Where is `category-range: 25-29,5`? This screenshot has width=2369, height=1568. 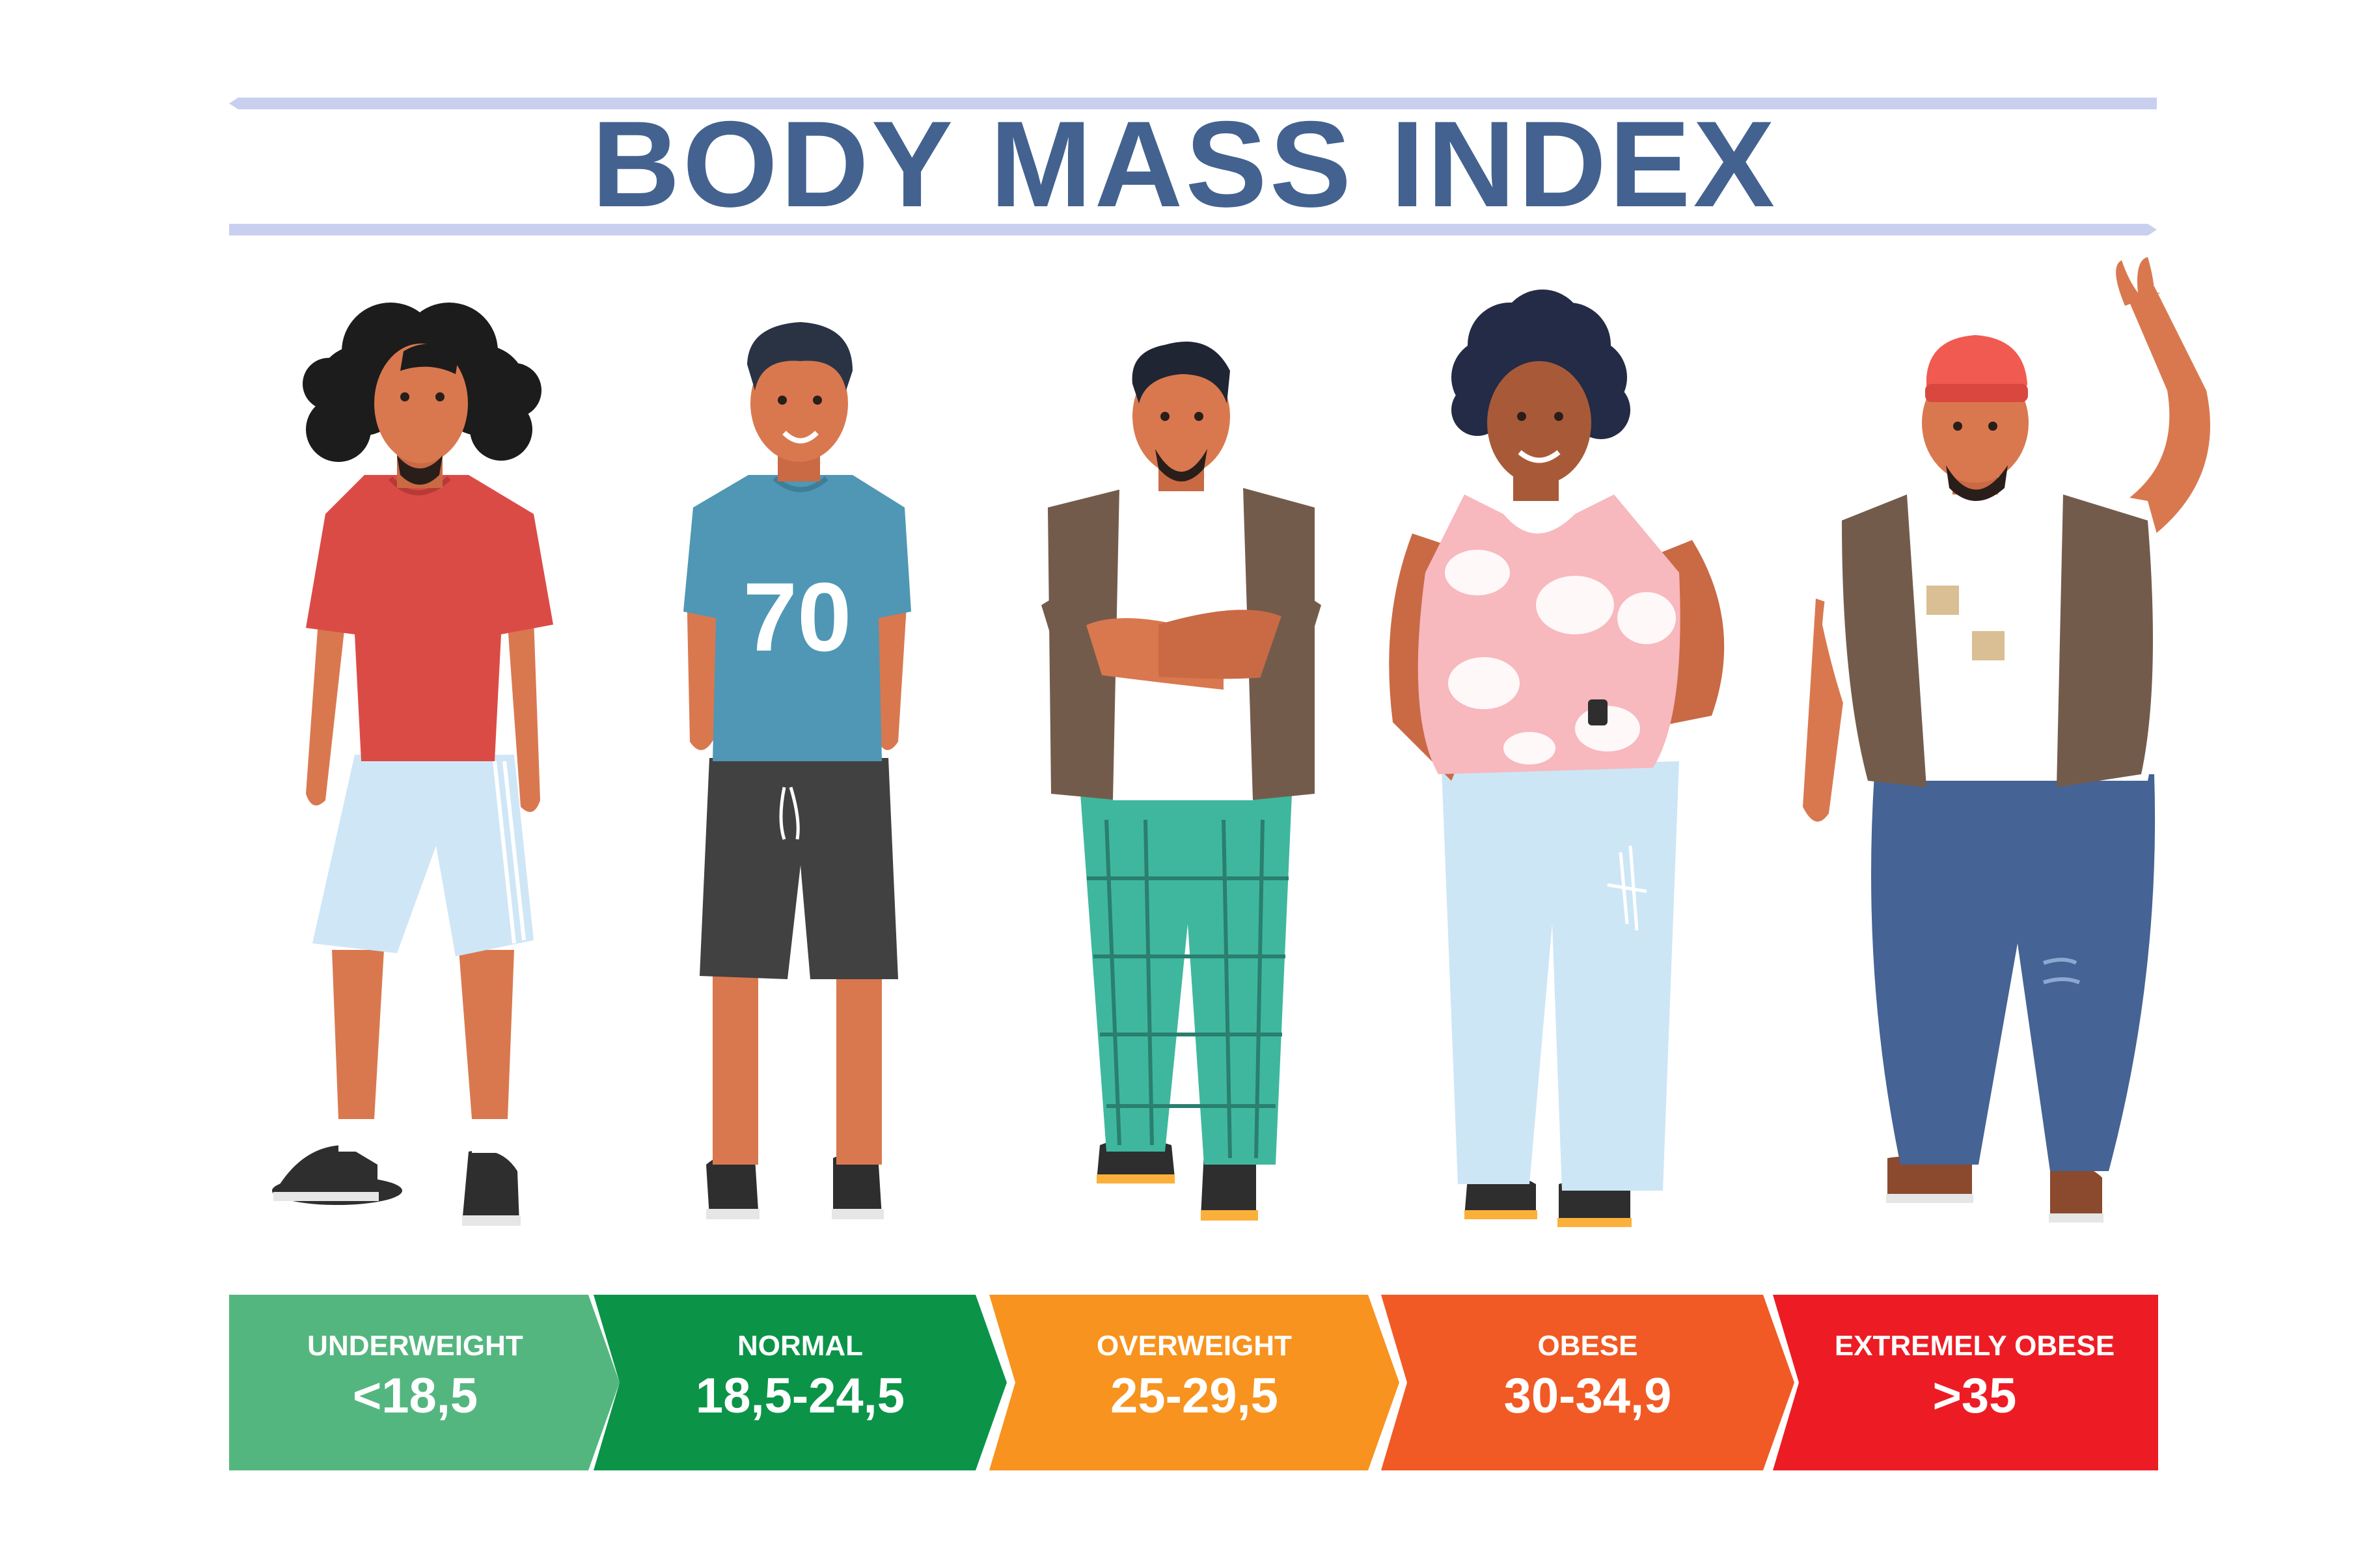
category-range: 25-29,5 is located at coordinates (1194, 1396).